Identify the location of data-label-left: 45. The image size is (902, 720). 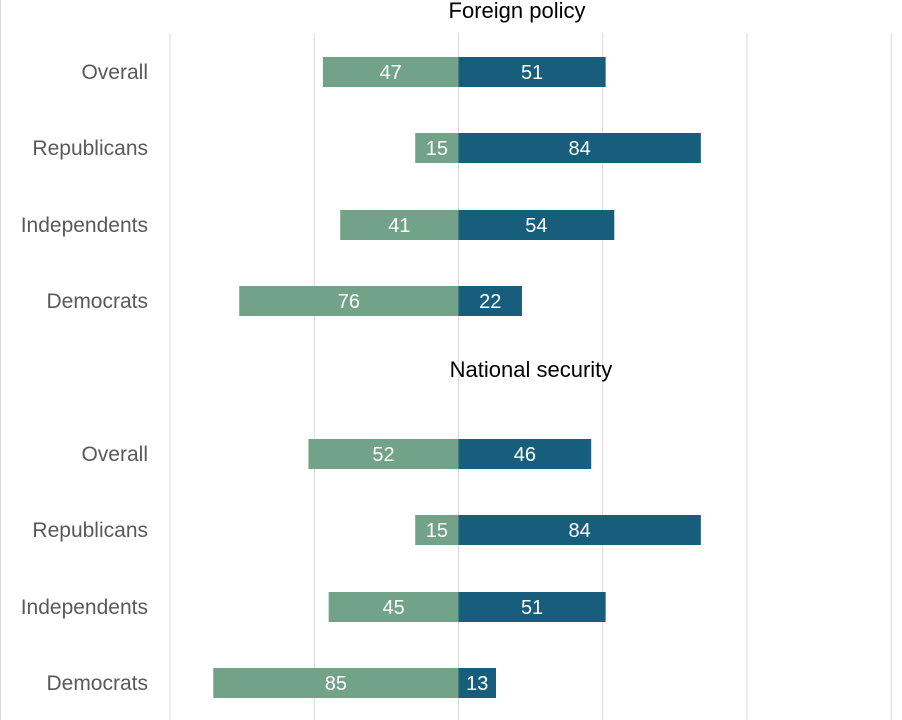
(393, 608).